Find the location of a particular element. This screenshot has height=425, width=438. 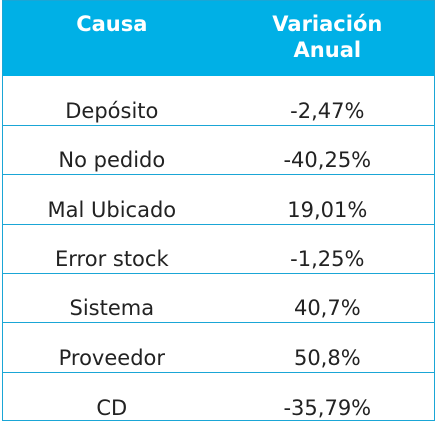

variation-cell: 40,7% is located at coordinates (327, 298).